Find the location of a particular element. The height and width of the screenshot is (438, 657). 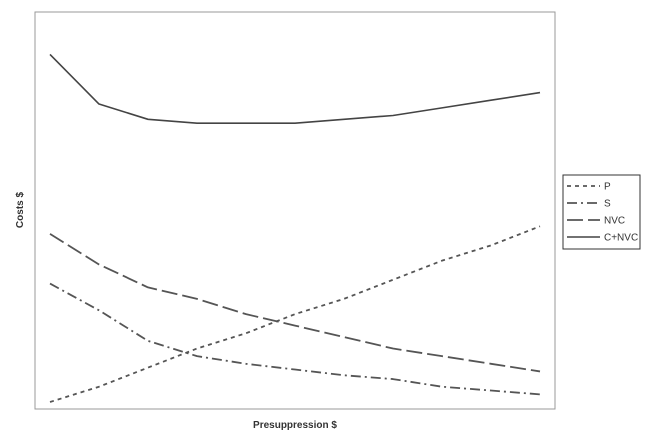

legend-label-nvc: NVC is located at coordinates (614, 221).